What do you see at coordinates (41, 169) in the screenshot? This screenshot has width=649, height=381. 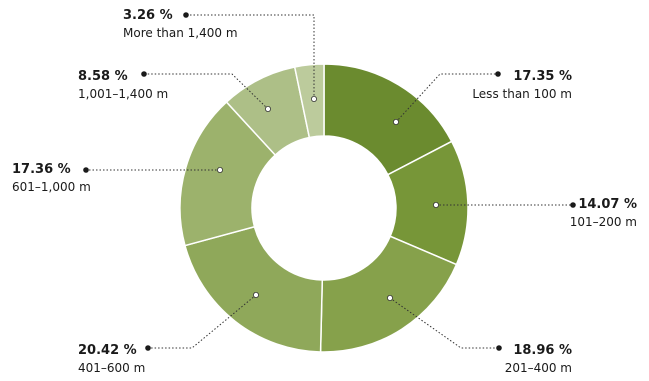 I see `slice-value-label: 17.36 %` at bounding box center [41, 169].